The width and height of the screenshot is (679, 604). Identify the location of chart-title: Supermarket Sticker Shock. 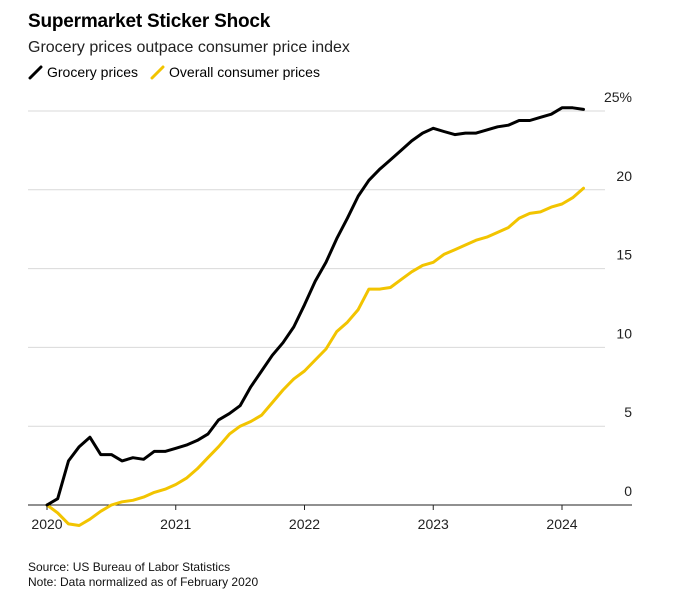
(149, 21).